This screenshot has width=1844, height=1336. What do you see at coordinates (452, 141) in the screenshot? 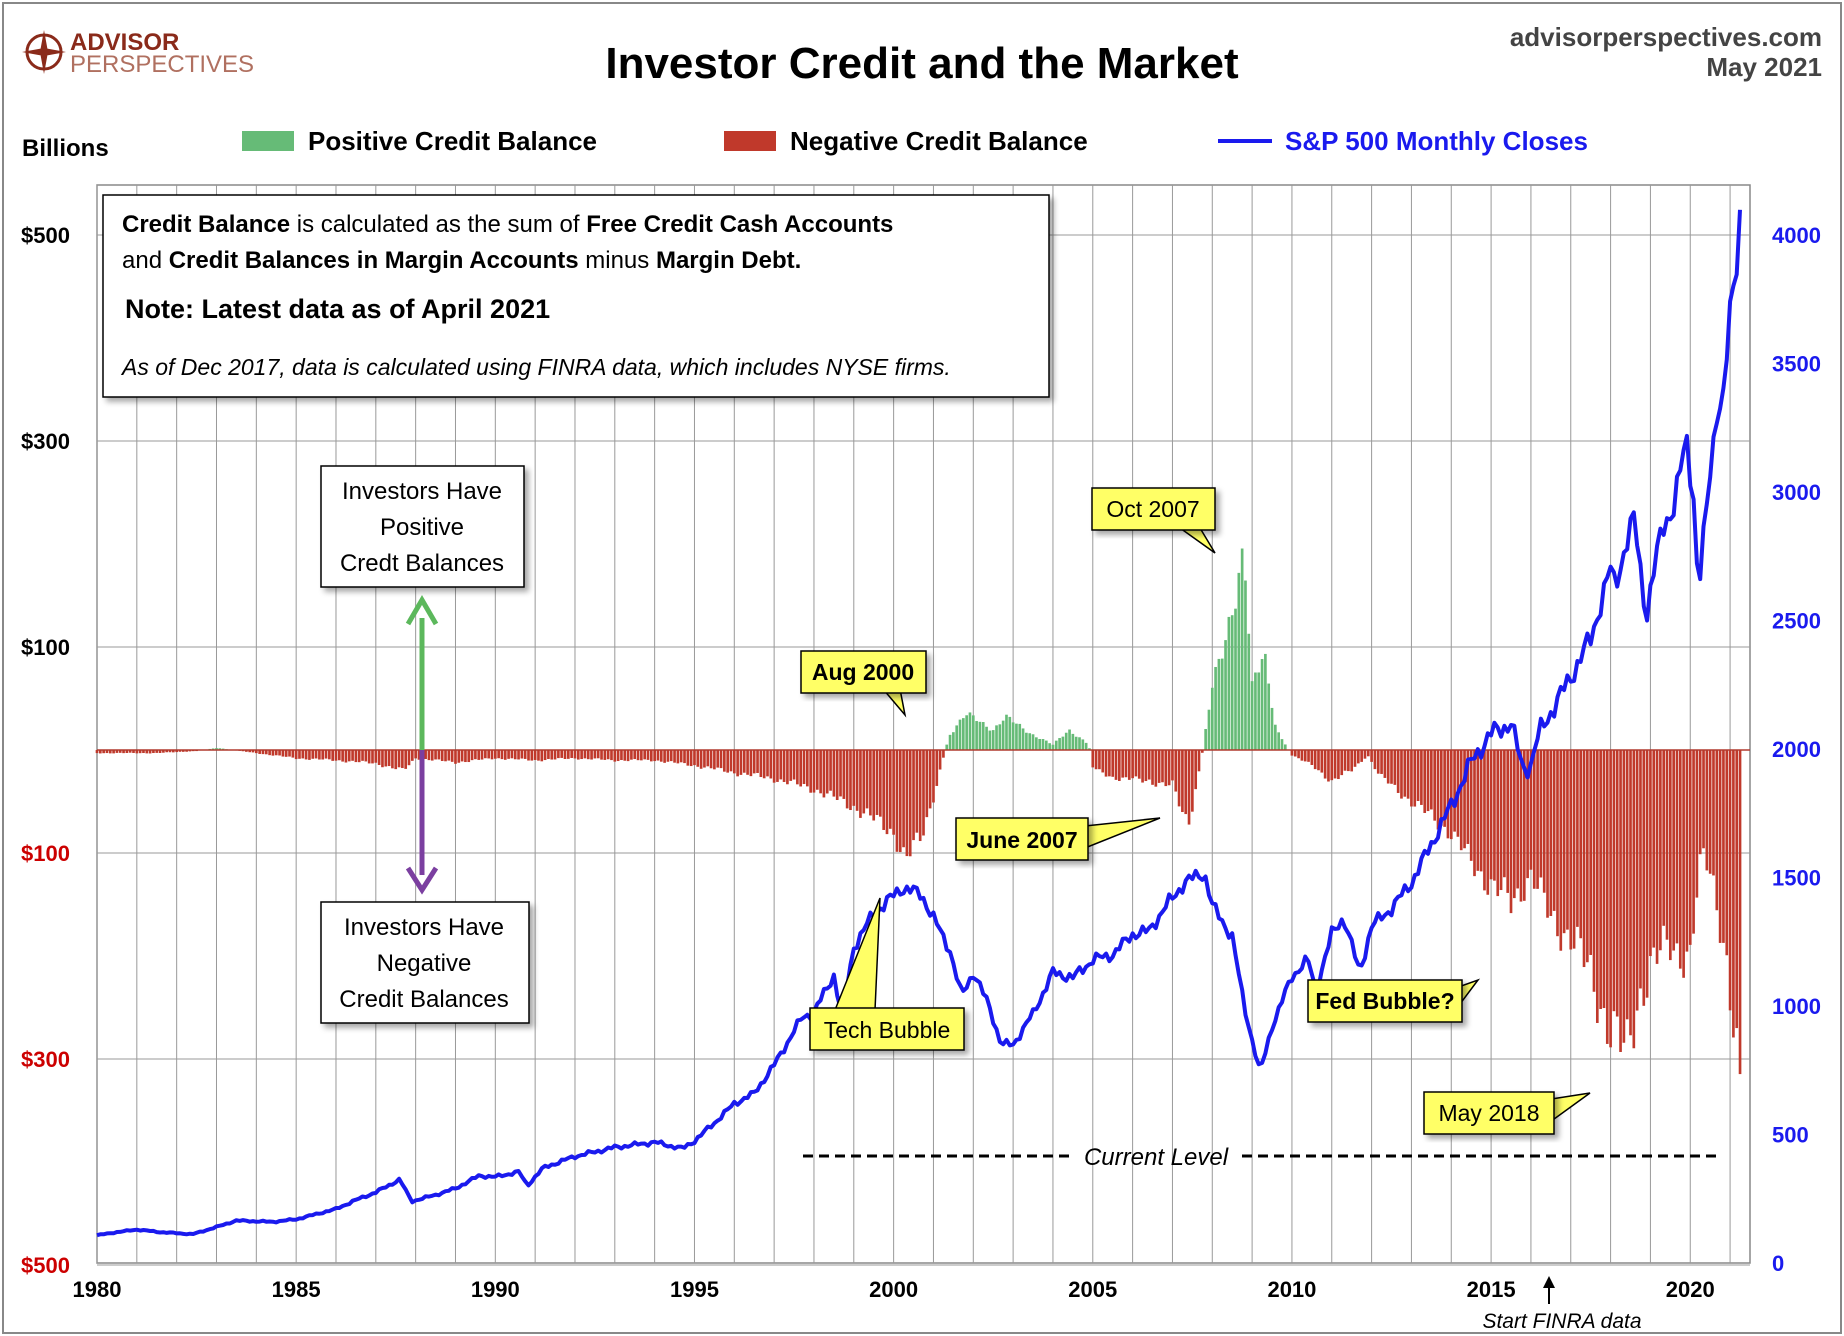
I see `legend-positive-label: Positive Credit Balance` at bounding box center [452, 141].